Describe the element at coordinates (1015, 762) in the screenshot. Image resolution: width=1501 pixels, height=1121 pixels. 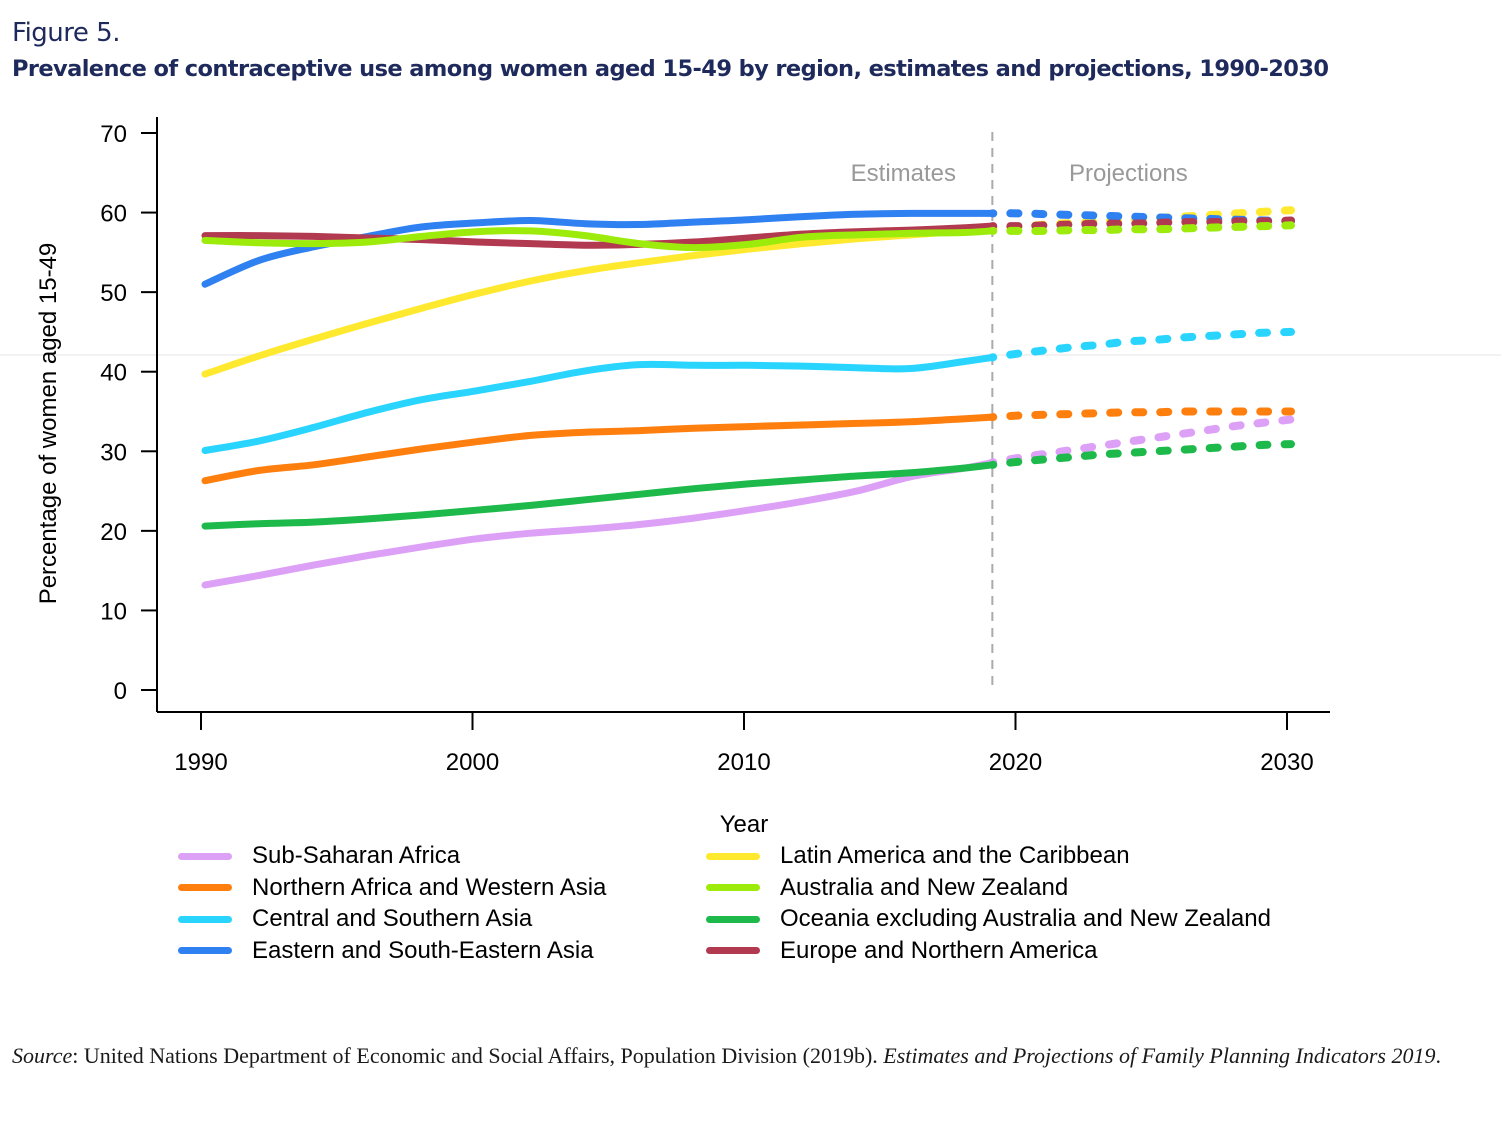
I see `x-tick-label: 2020` at that location.